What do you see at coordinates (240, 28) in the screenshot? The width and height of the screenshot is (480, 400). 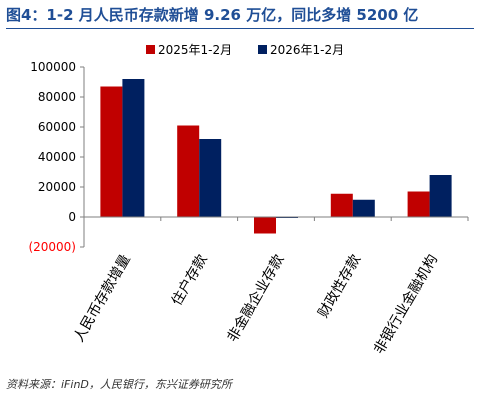 I see `title-rule` at bounding box center [240, 28].